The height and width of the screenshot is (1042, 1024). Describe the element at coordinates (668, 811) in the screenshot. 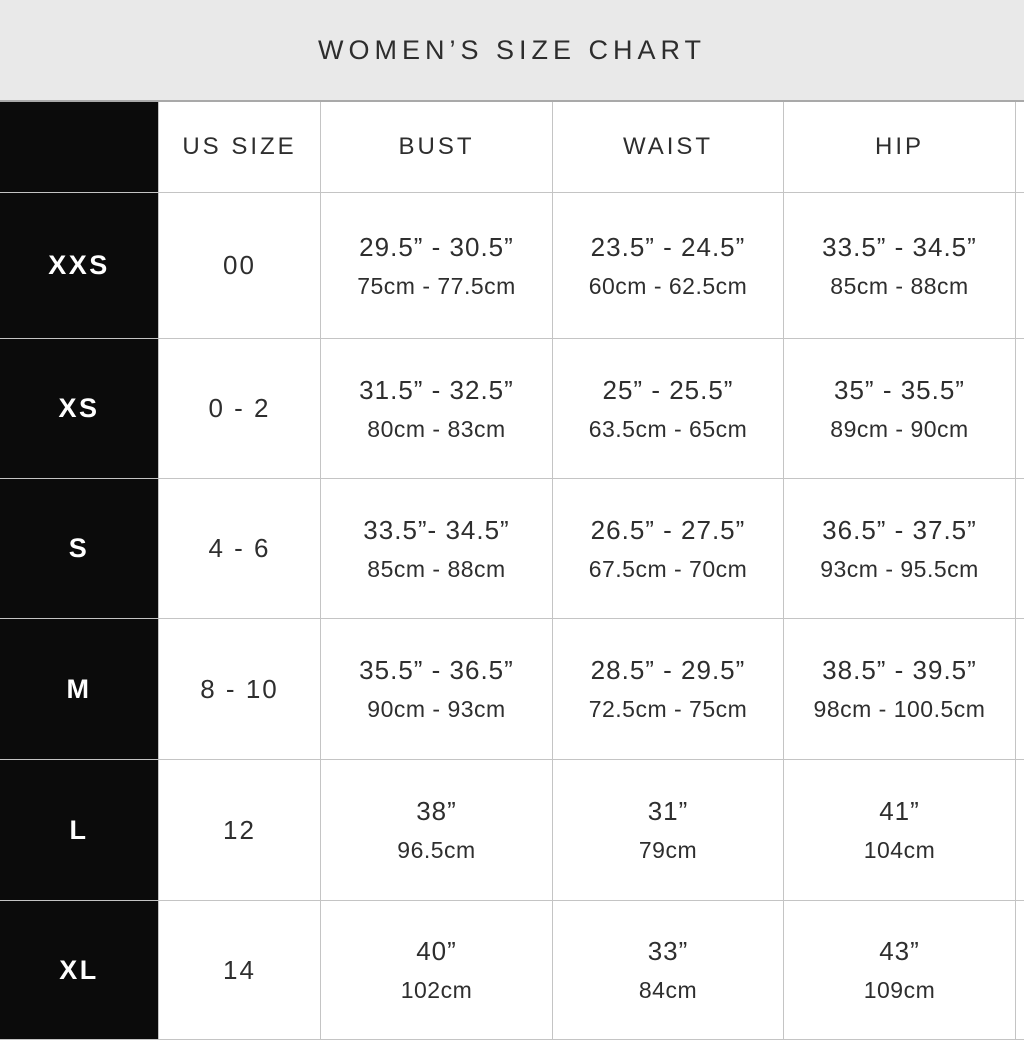

I see `waist-inches: 31”` at that location.